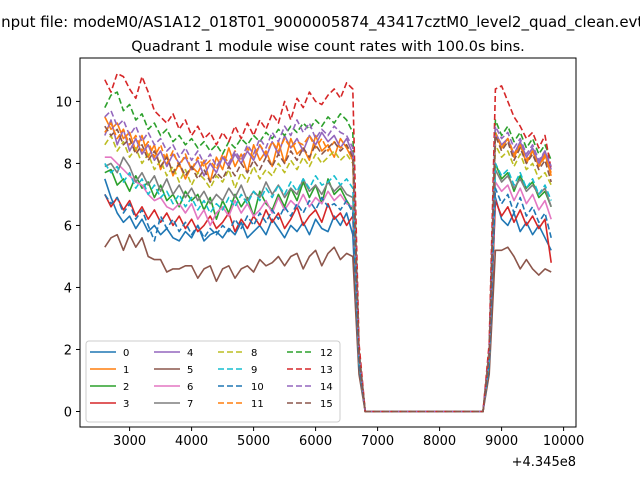  I want to click on legend-label-0: 0, so click(126, 353).